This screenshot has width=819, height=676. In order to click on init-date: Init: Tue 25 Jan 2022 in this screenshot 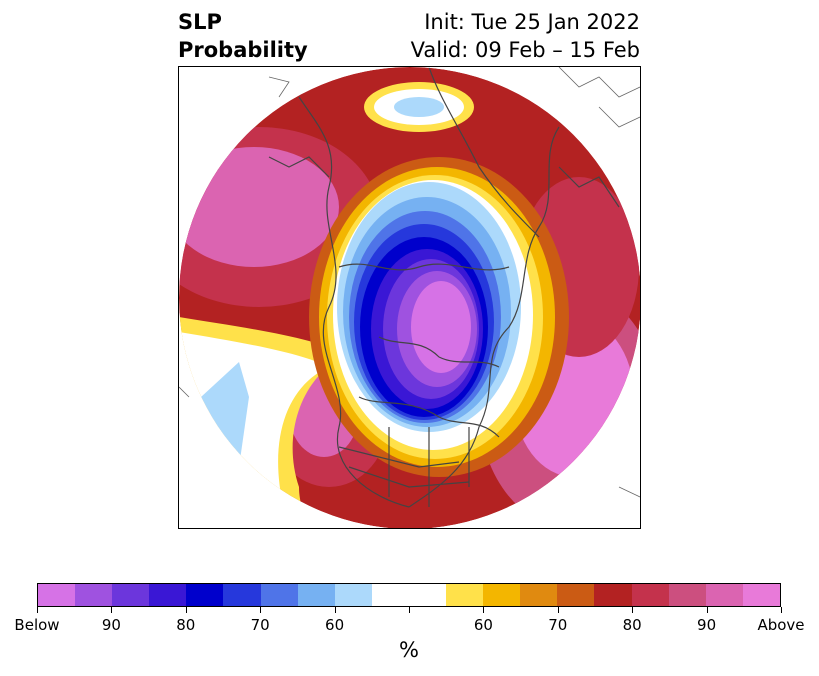, I will do `click(532, 22)`.